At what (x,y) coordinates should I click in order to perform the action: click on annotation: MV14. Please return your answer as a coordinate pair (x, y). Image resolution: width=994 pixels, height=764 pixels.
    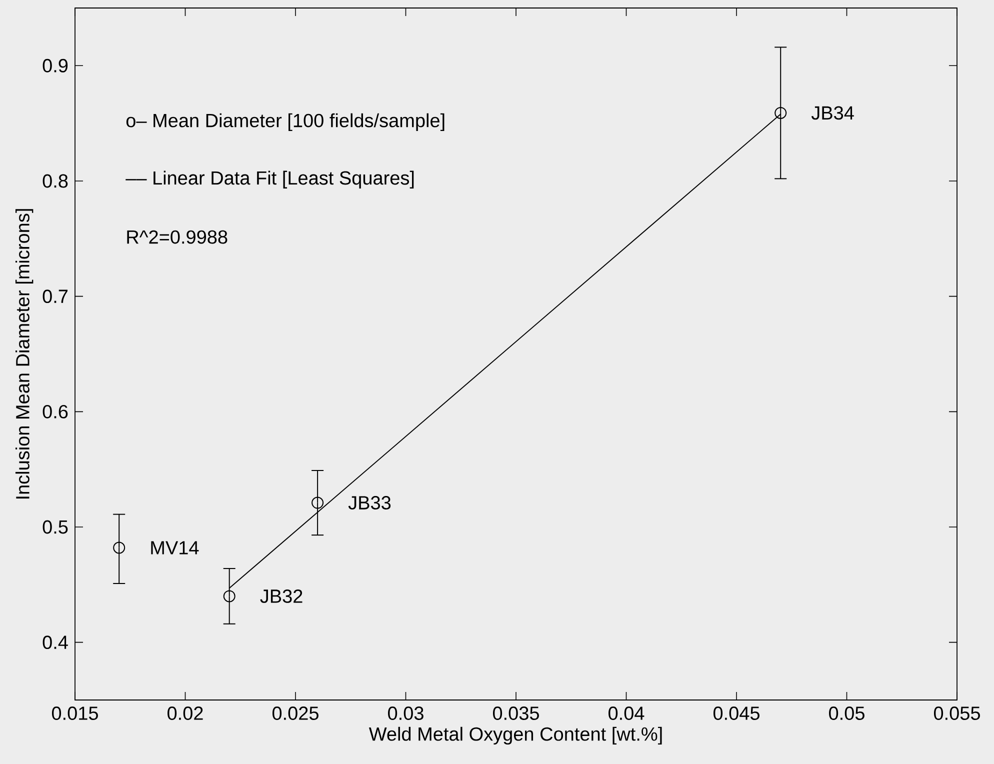
    Looking at the image, I should click on (175, 547).